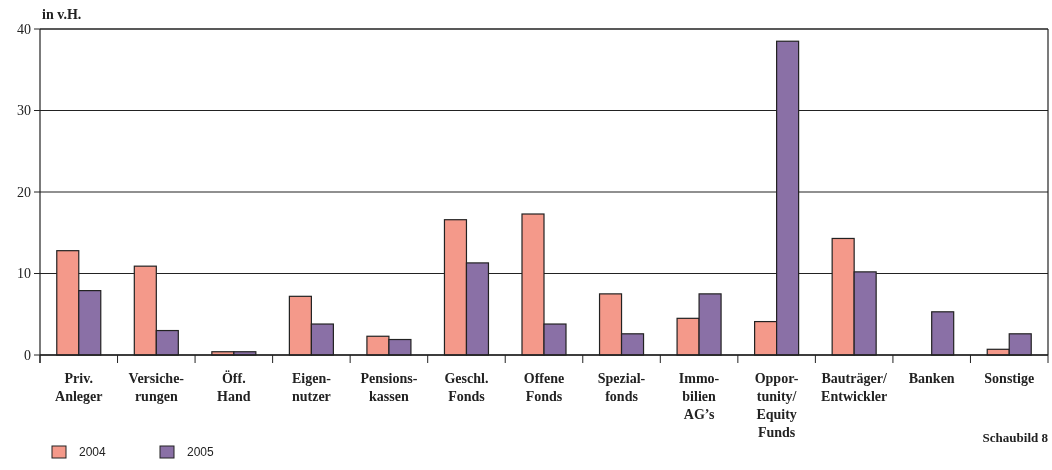 The height and width of the screenshot is (470, 1052). I want to click on x-tick-label: Offene Fonds, so click(544, 387).